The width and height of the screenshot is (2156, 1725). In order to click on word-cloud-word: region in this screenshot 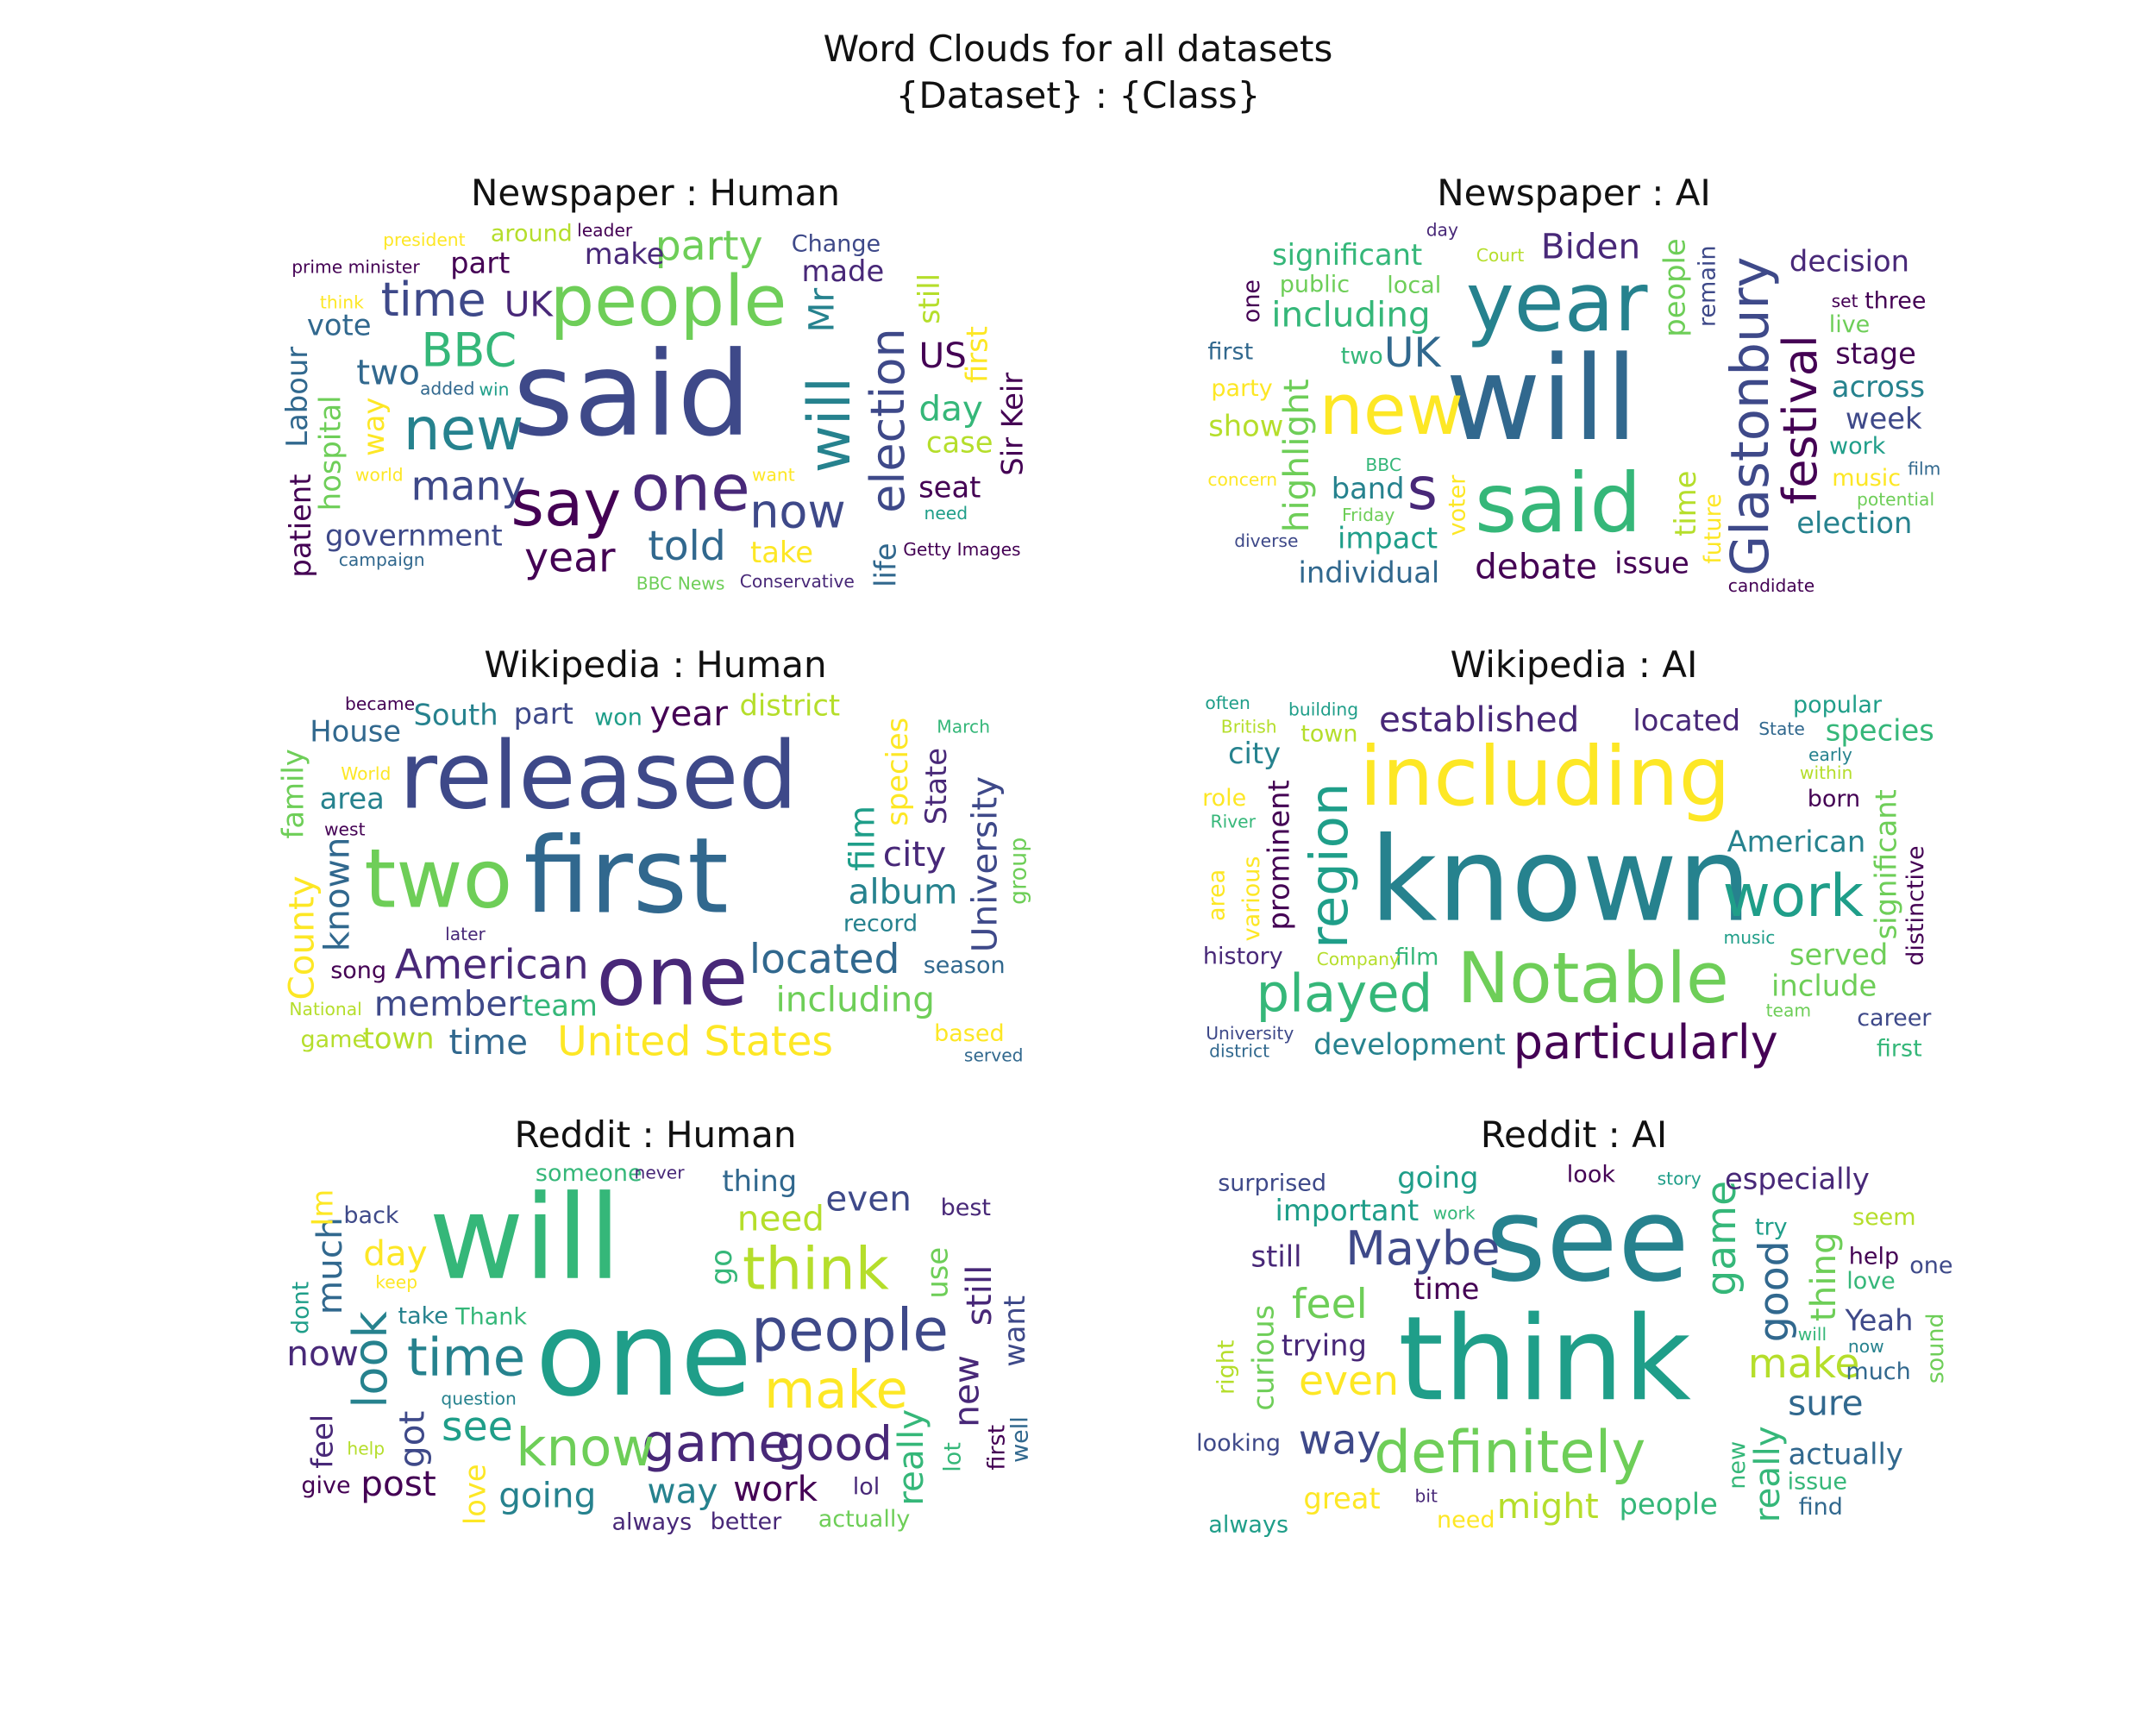, I will do `click(1330, 866)`.